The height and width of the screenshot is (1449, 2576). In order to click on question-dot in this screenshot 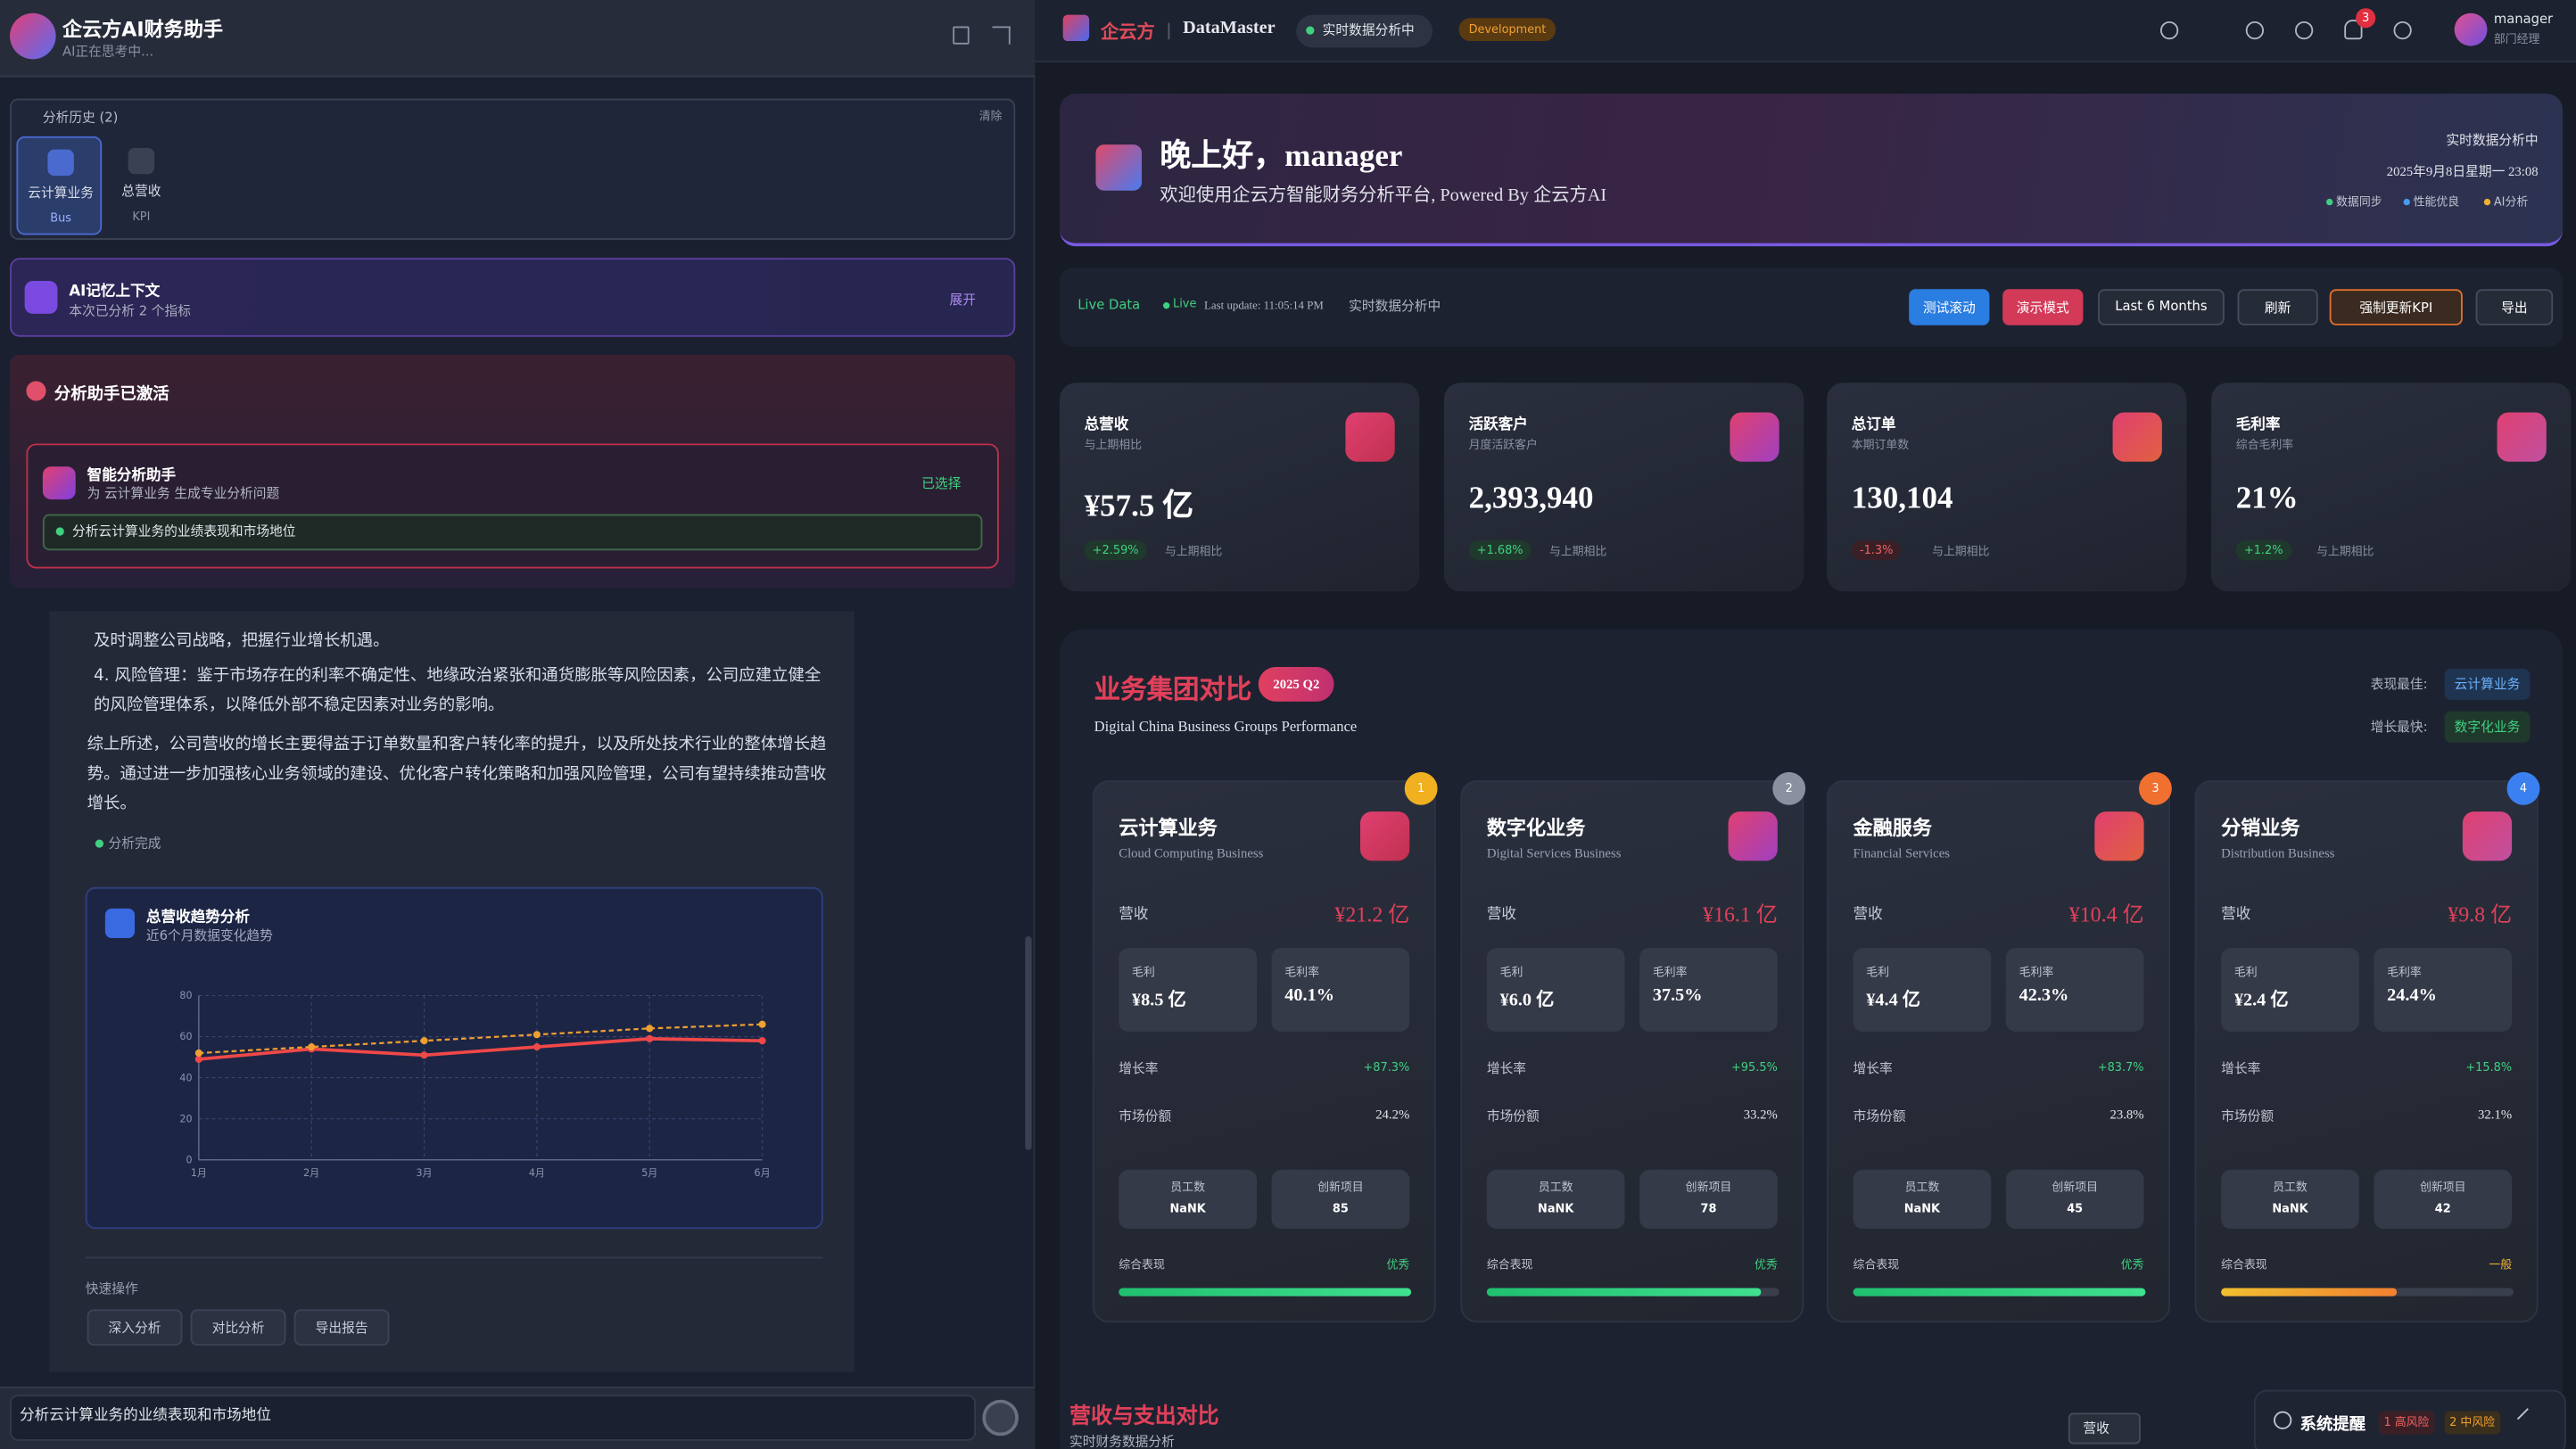, I will do `click(60, 531)`.